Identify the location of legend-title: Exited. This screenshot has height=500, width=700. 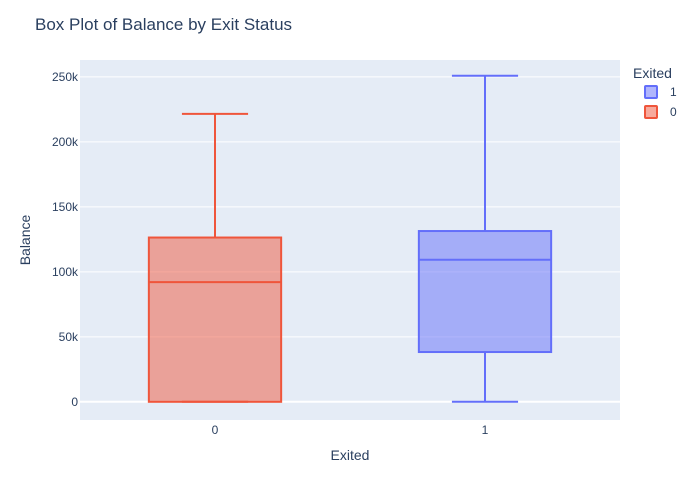
(652, 73).